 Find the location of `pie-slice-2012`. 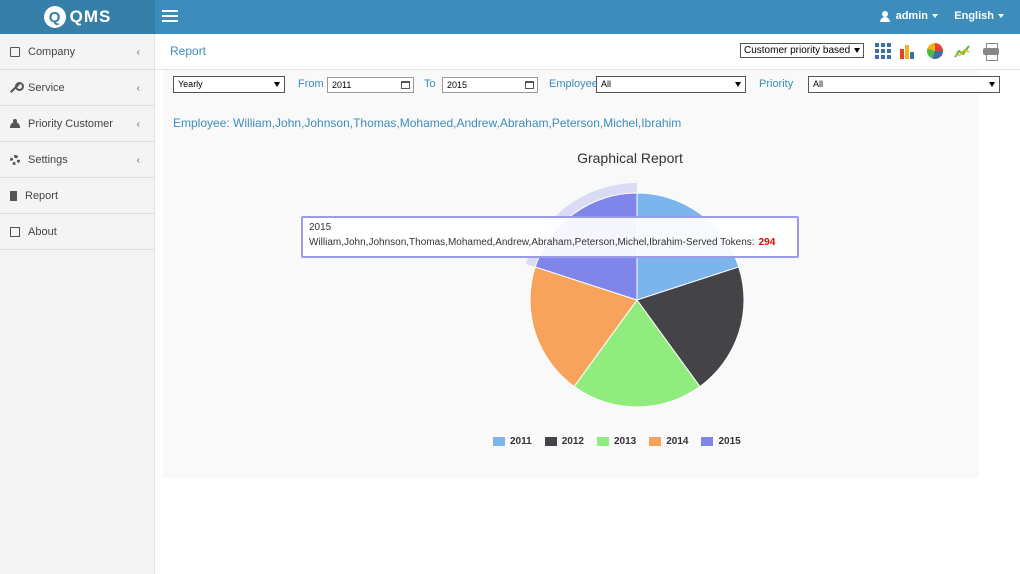

pie-slice-2012 is located at coordinates (690, 327).